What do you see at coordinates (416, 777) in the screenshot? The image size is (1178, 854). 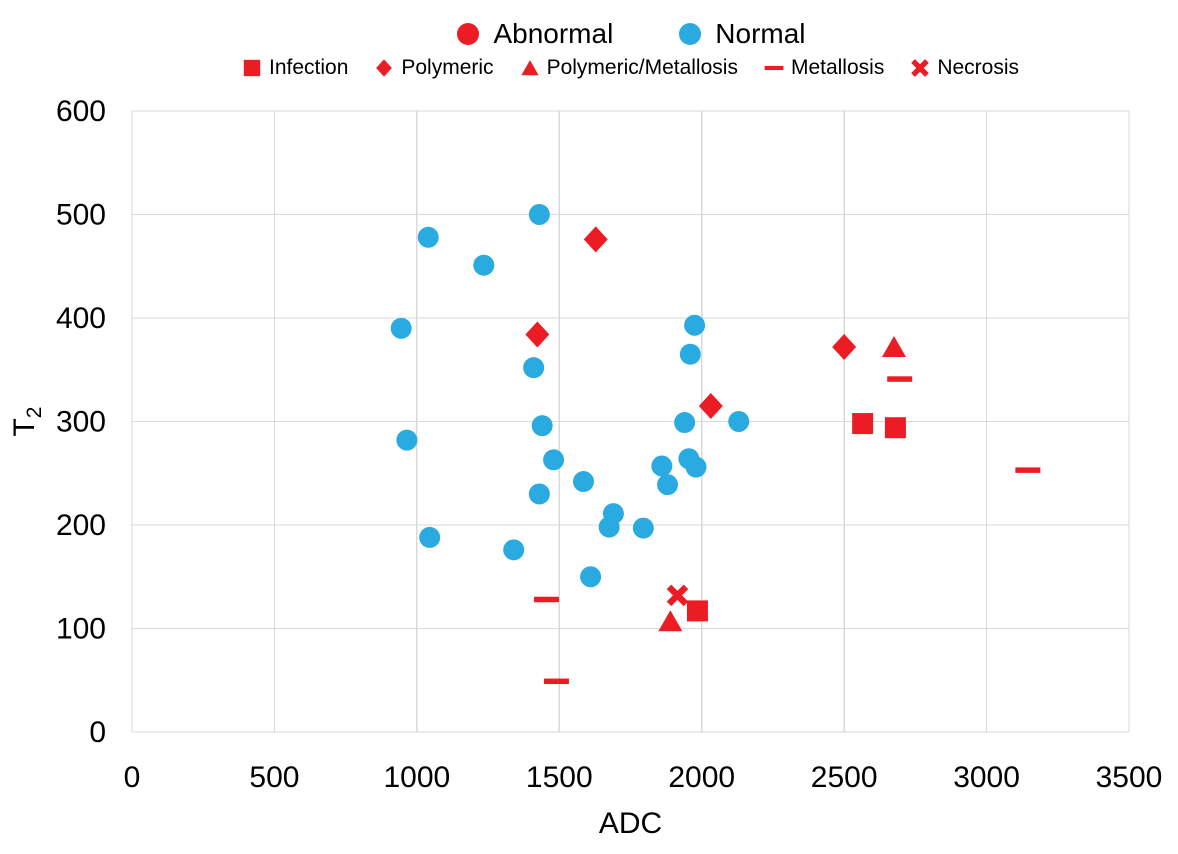 I see `x-tick-label: 1000` at bounding box center [416, 777].